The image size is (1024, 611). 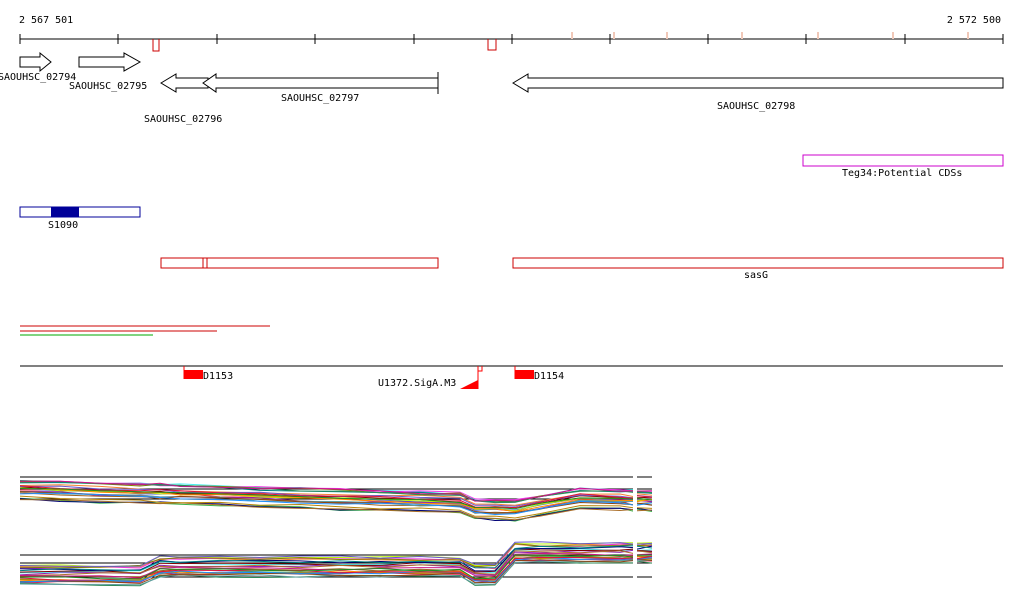 What do you see at coordinates (635, 527) in the screenshot?
I see `panel-gap` at bounding box center [635, 527].